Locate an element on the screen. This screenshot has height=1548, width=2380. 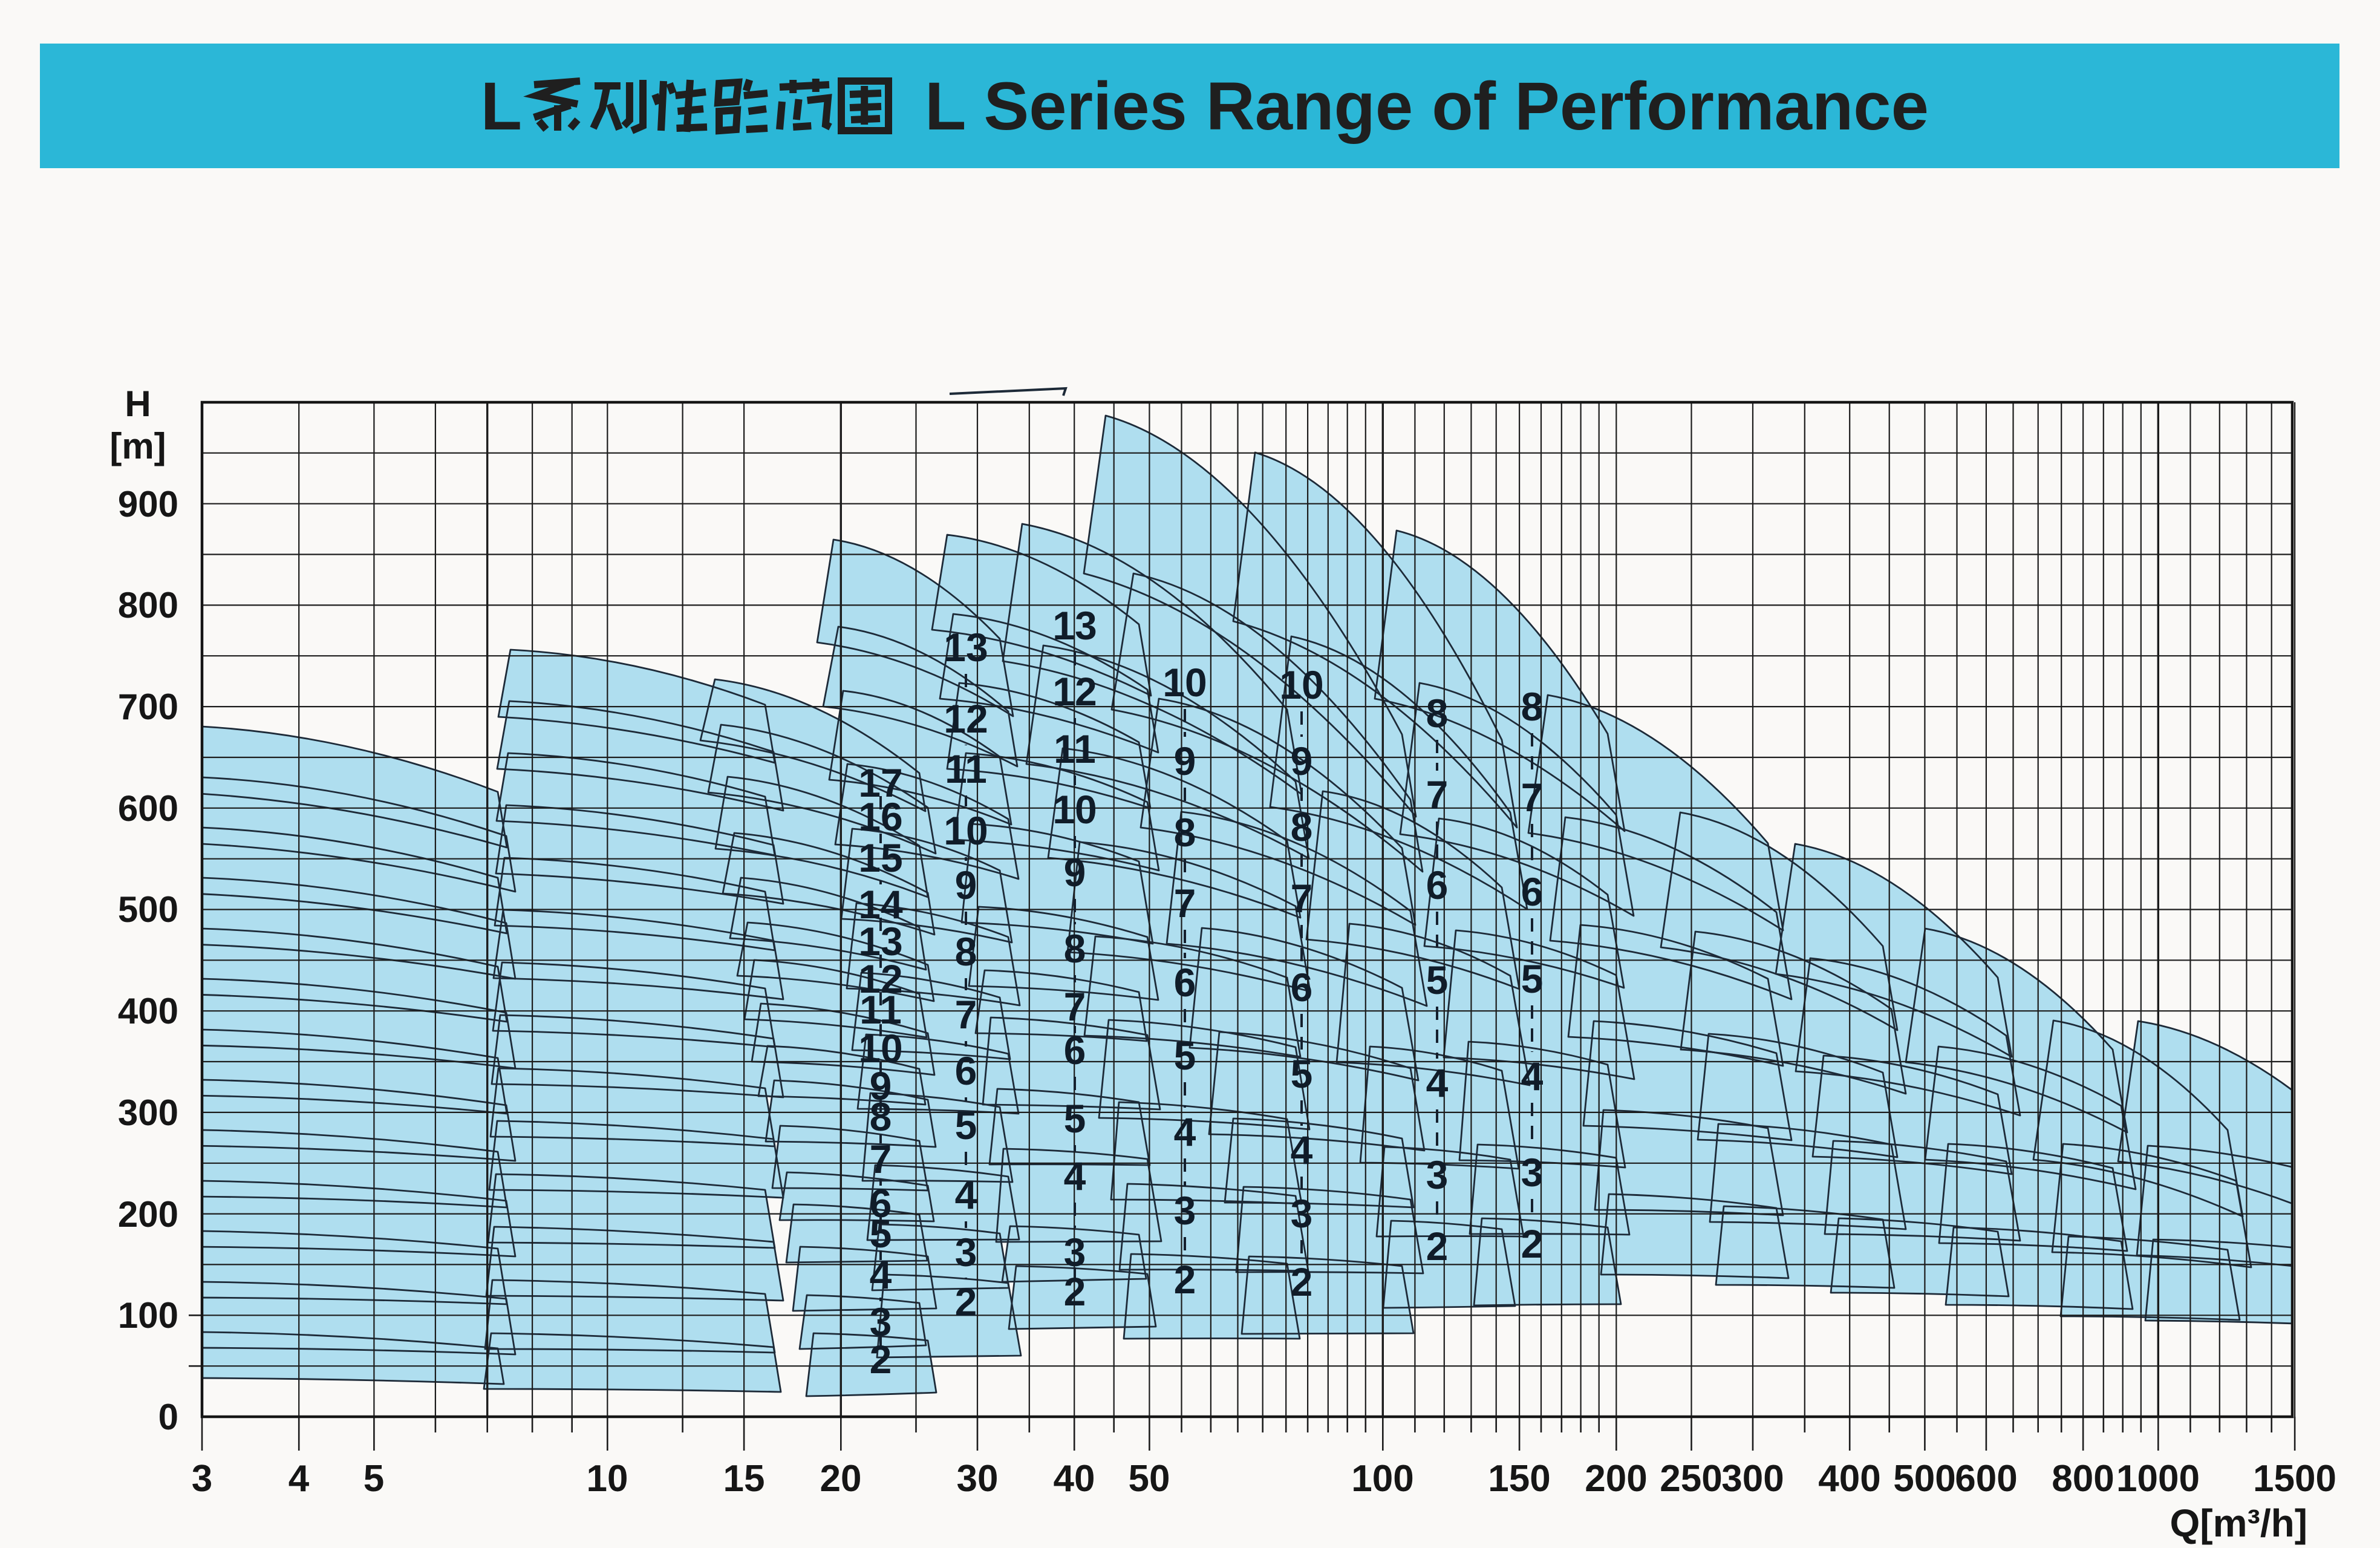
svg-text: 150 is located at coordinates (1519, 1479).